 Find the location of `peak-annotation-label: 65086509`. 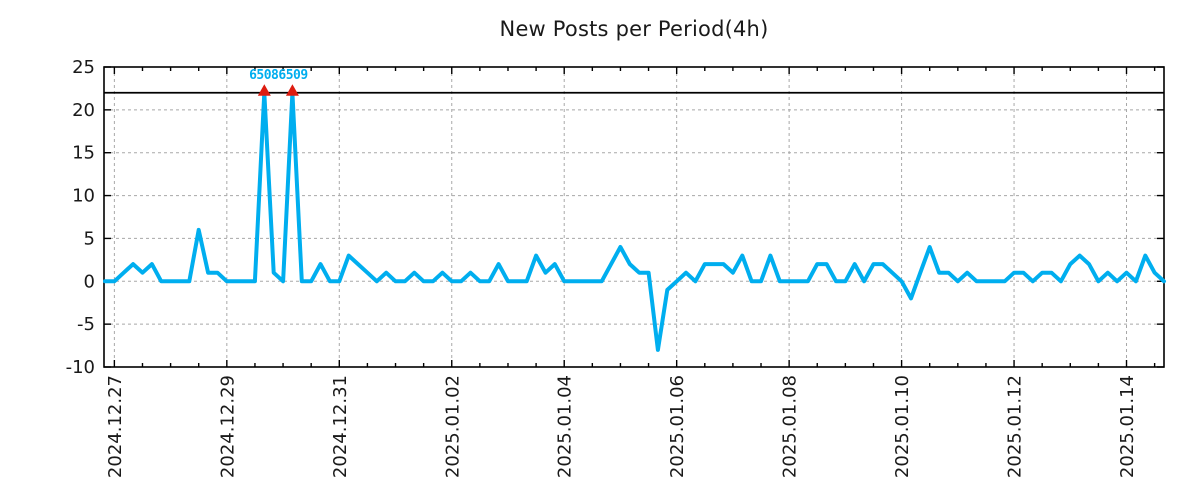

peak-annotation-label: 65086509 is located at coordinates (278, 75).